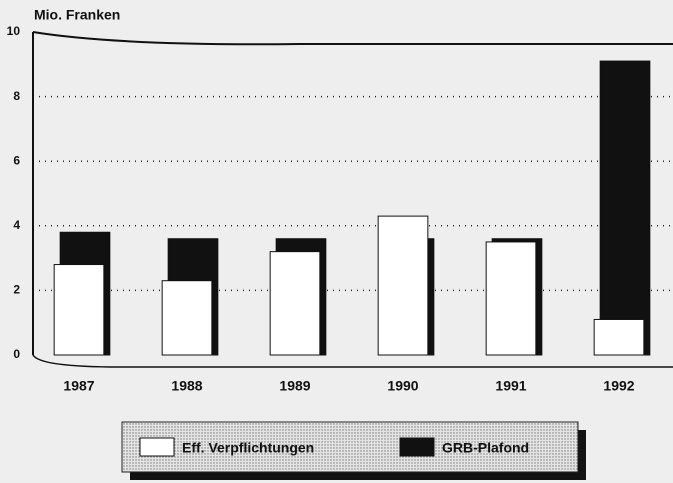  I want to click on y-tick-label: 2, so click(16, 290).